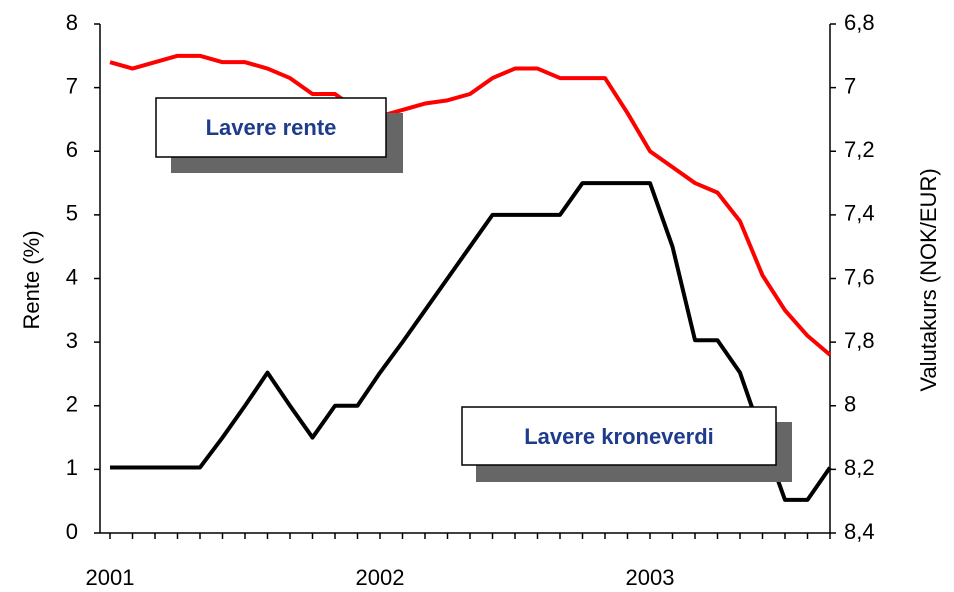 The height and width of the screenshot is (592, 954). I want to click on x-tick-label: 2001, so click(110, 577).